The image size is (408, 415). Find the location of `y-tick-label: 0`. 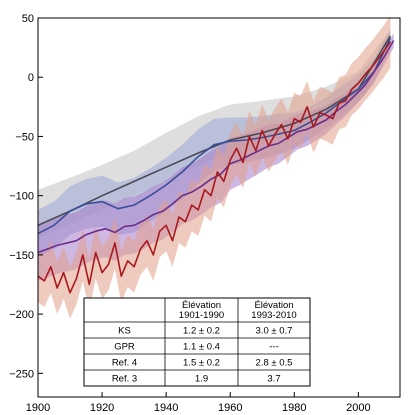

y-tick-label: 0 is located at coordinates (31, 78).